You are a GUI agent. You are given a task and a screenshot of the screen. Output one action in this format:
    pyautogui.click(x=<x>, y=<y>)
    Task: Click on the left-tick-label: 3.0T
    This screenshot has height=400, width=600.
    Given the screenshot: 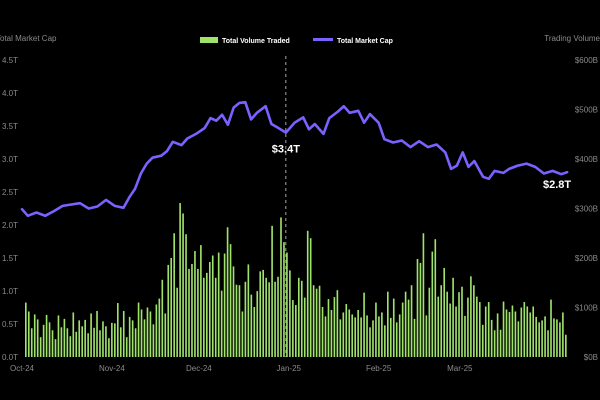 What is the action you would take?
    pyautogui.click(x=10, y=159)
    